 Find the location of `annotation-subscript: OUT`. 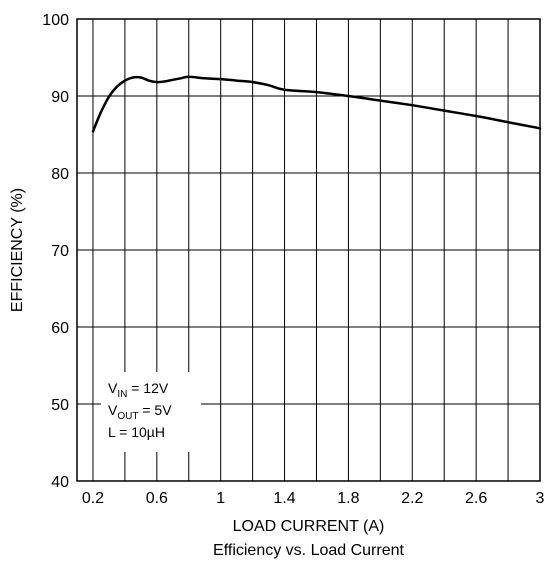

annotation-subscript: OUT is located at coordinates (127, 416).